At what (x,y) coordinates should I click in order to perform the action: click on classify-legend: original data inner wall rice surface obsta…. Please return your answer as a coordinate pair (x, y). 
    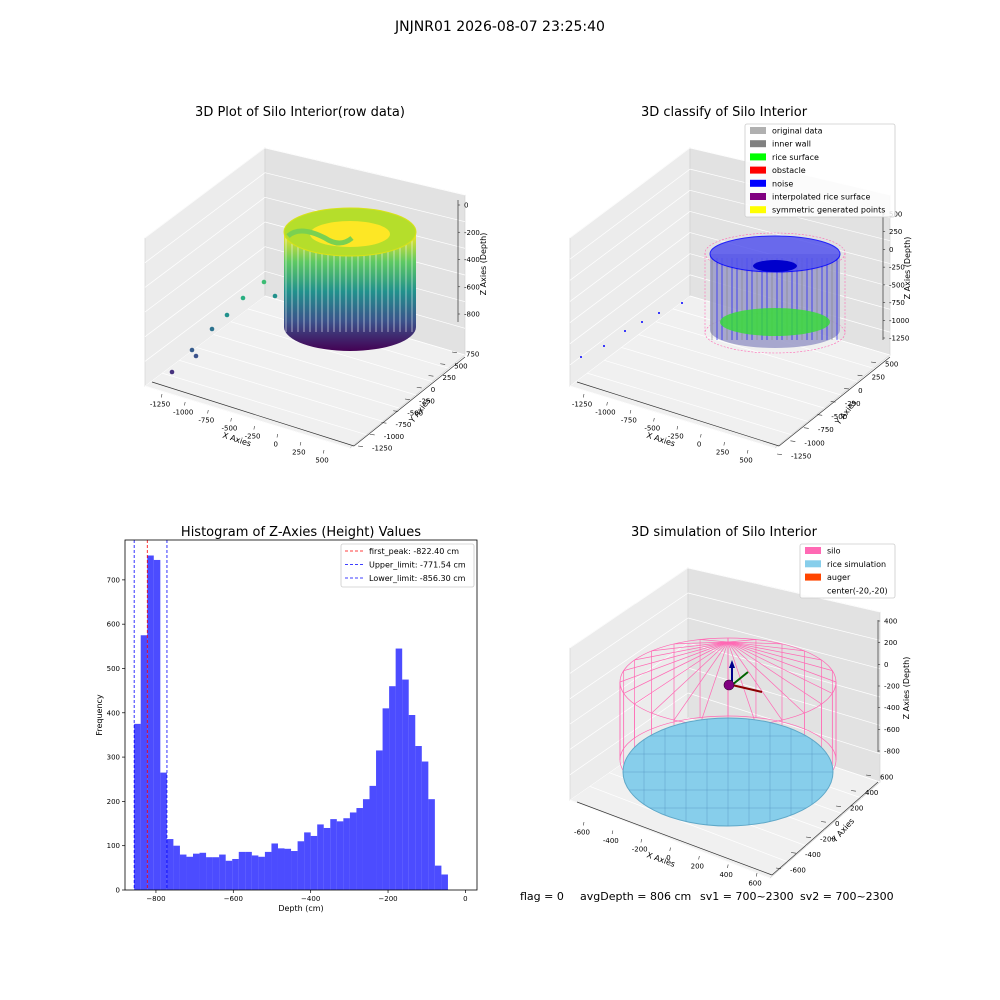
    Looking at the image, I should click on (820, 170).